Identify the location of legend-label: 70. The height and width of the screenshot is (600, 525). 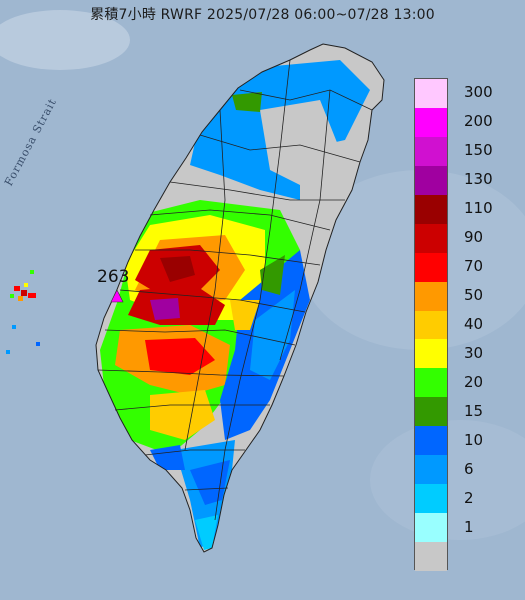
(474, 266).